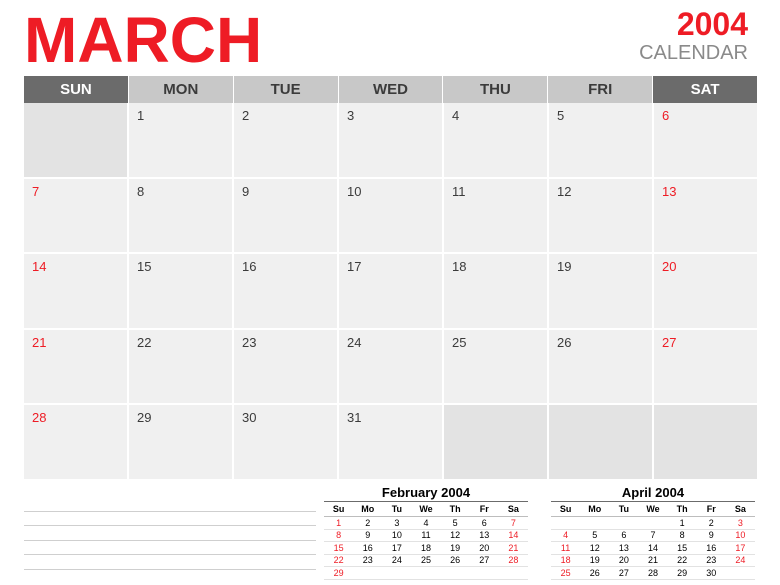 Image resolution: width=780 pixels, height=585 pixels. What do you see at coordinates (286, 141) in the screenshot?
I see `day-cell: 2` at bounding box center [286, 141].